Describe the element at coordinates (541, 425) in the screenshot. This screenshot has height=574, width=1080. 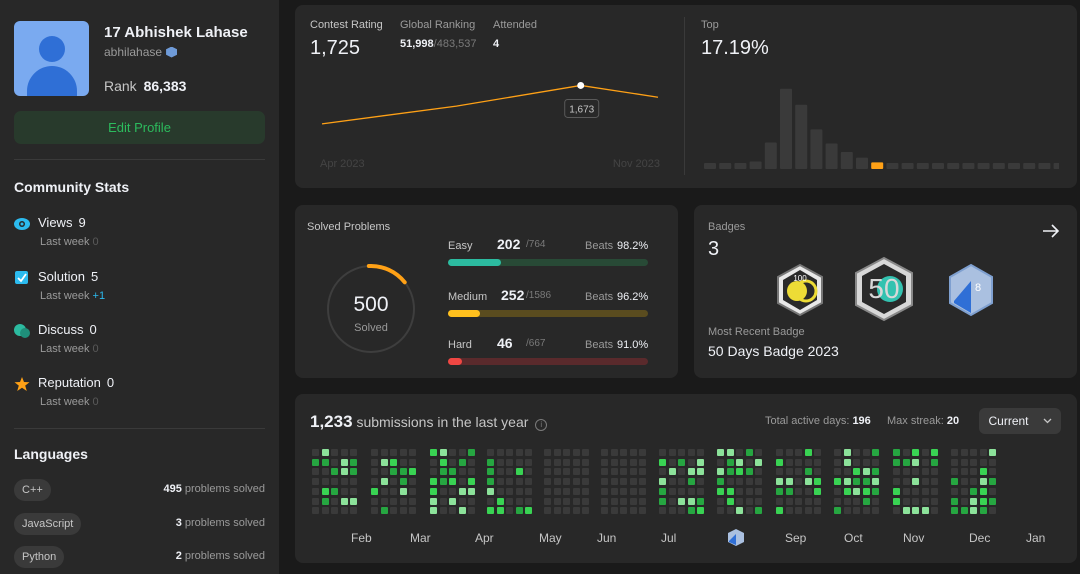
I see `info-icon: i` at that location.